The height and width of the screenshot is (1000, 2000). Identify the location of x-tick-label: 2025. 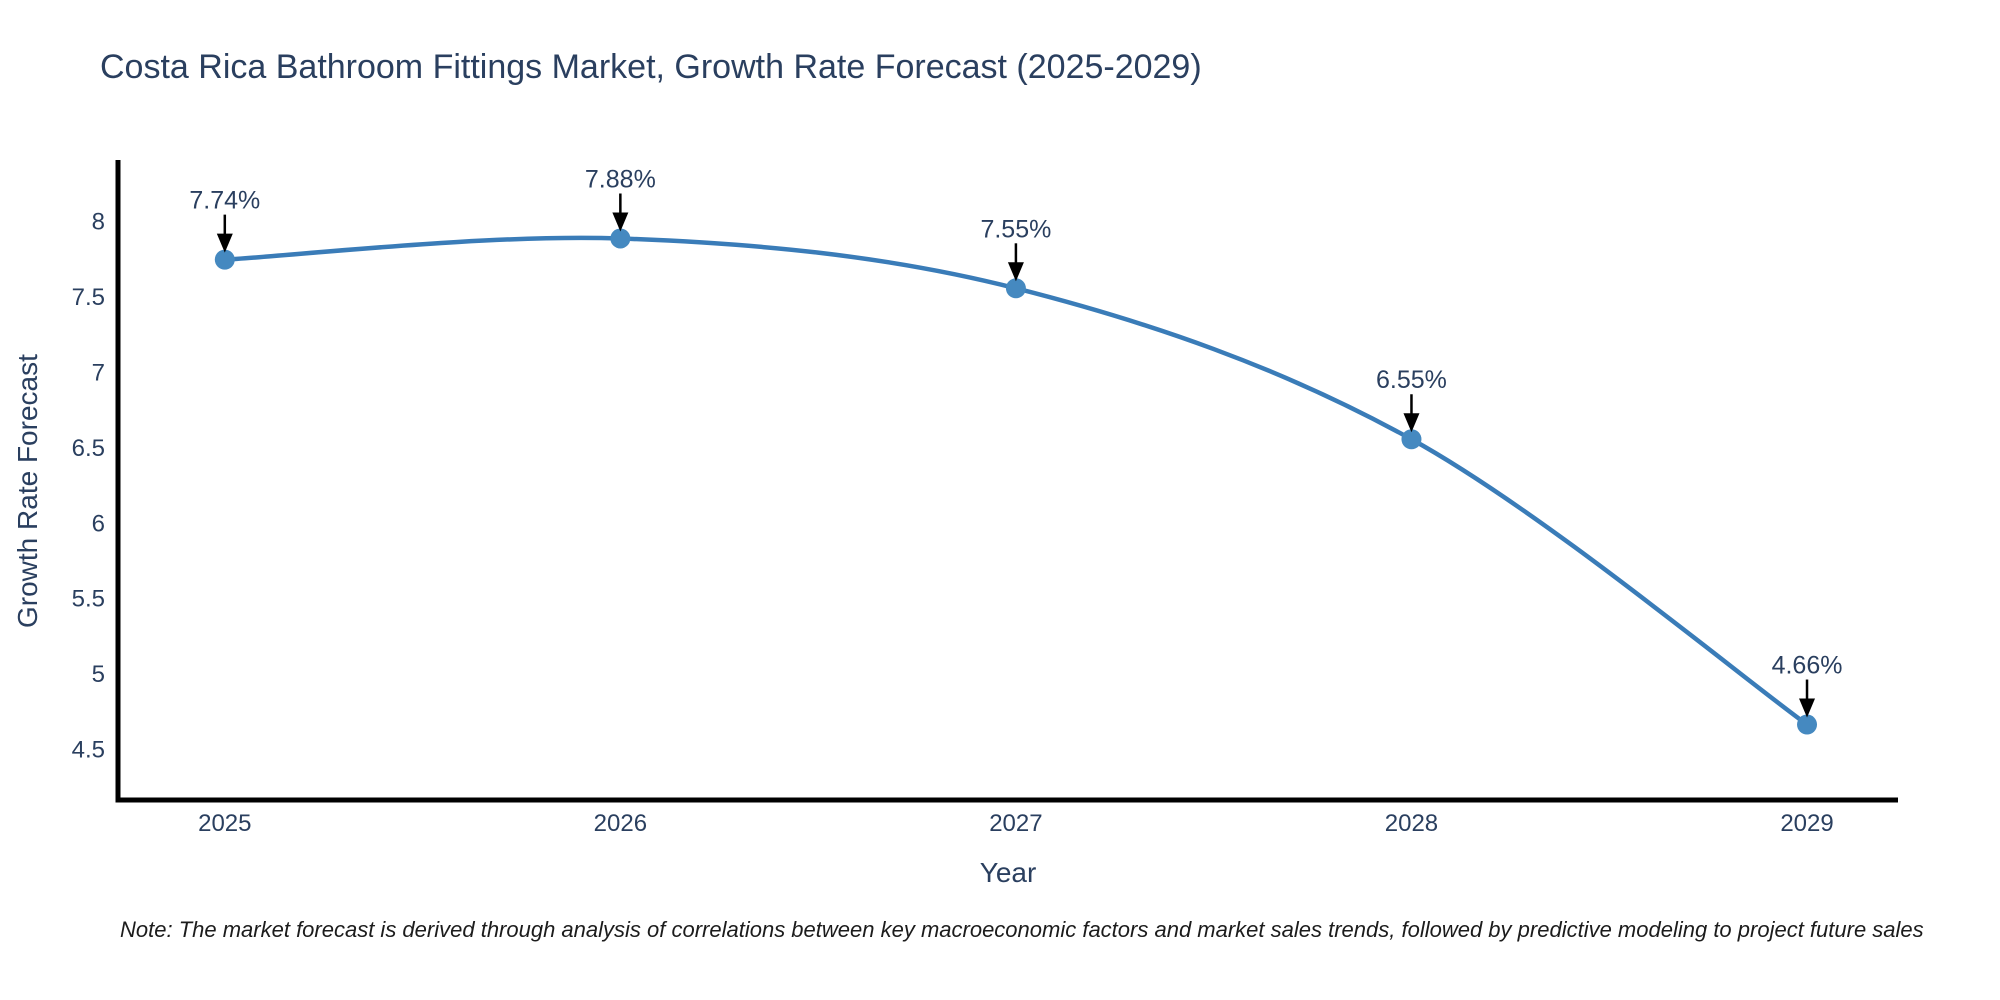
(224, 823).